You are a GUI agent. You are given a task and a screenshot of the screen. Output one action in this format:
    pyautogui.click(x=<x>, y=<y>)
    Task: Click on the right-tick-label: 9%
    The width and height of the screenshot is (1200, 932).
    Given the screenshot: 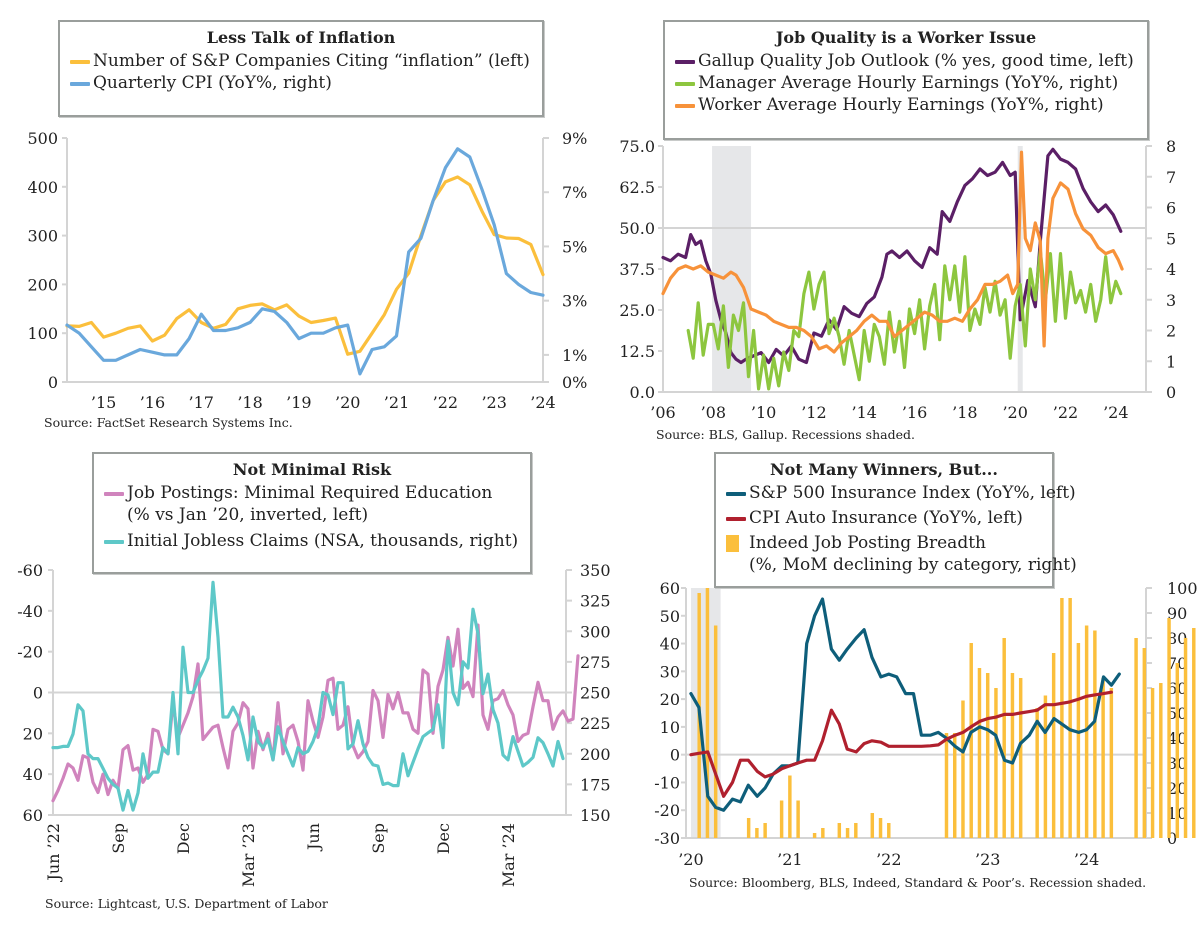 What is the action you would take?
    pyautogui.click(x=574, y=138)
    